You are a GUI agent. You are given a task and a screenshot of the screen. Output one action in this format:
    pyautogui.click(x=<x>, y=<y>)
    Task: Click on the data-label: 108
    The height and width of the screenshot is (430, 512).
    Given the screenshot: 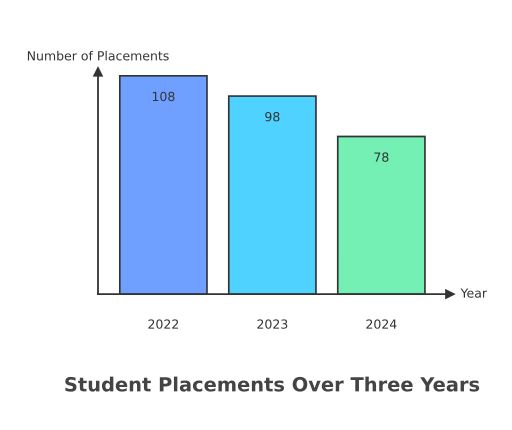 What is the action you would take?
    pyautogui.click(x=163, y=97)
    